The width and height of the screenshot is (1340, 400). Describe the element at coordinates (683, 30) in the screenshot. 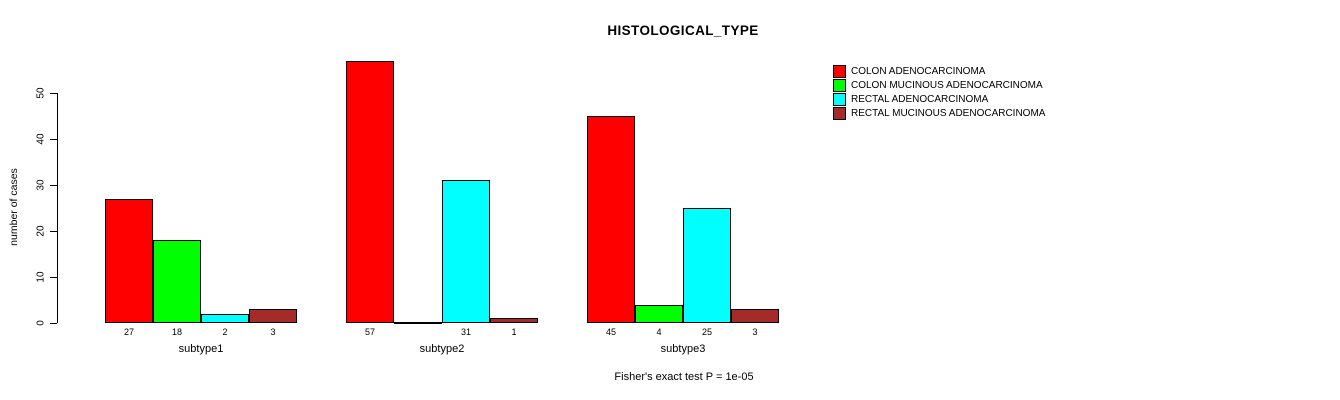

I see `chart-title: HISTOLOGICAL_TYPE` at that location.